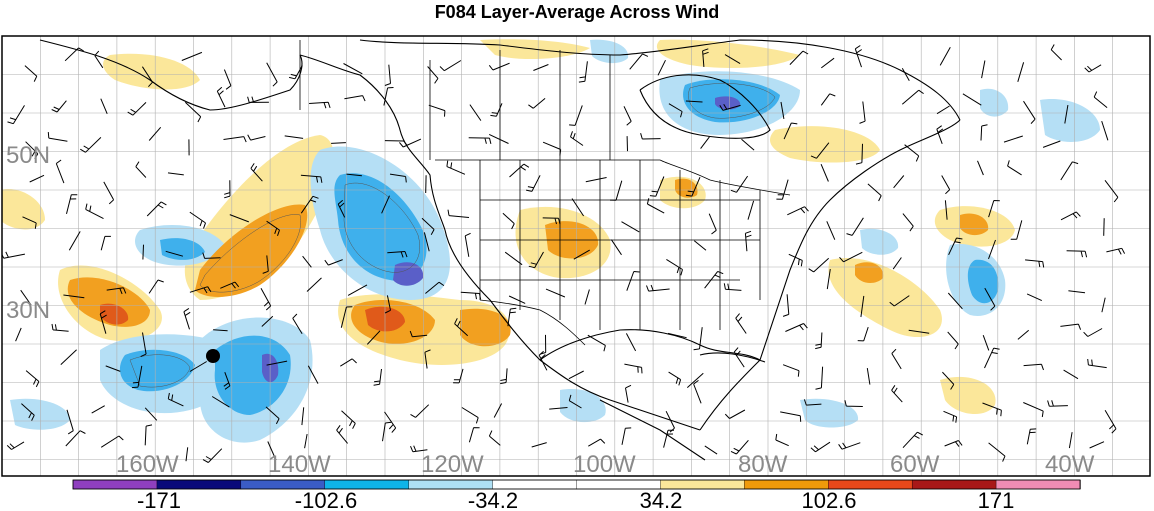  What do you see at coordinates (1070, 464) in the screenshot?
I see `lon-label-40w: 40W` at bounding box center [1070, 464].